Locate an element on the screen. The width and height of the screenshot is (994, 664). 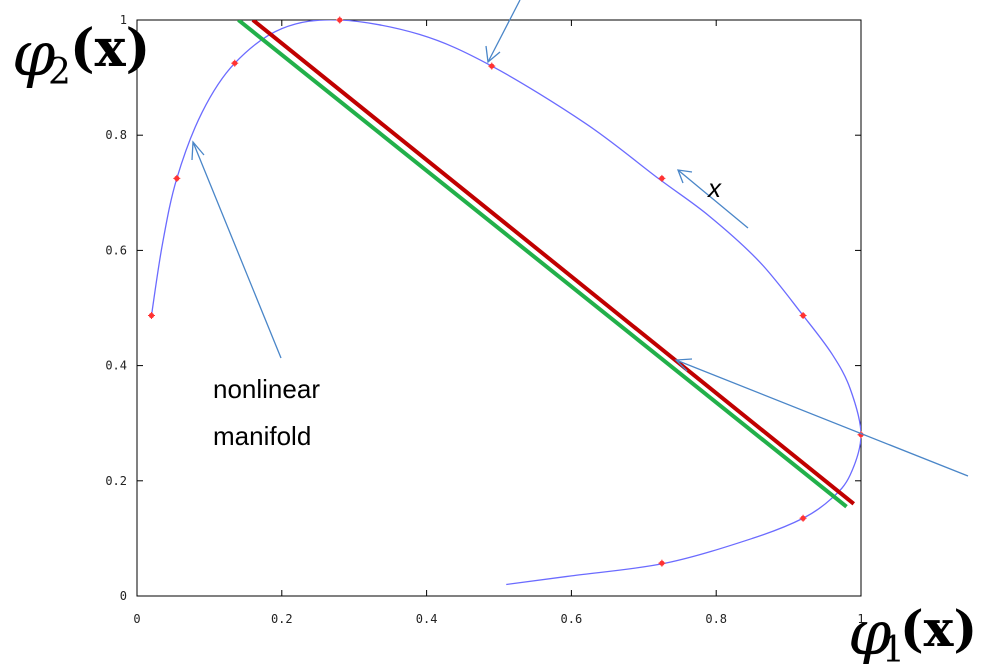
annotation-manifold: manifold is located at coordinates (262, 436).